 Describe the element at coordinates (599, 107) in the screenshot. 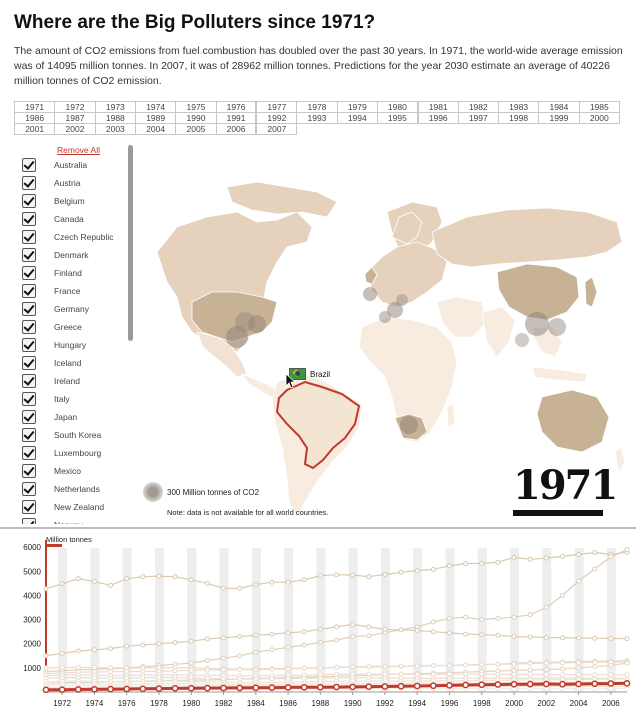

I see `year-cell-1985: 1985` at that location.